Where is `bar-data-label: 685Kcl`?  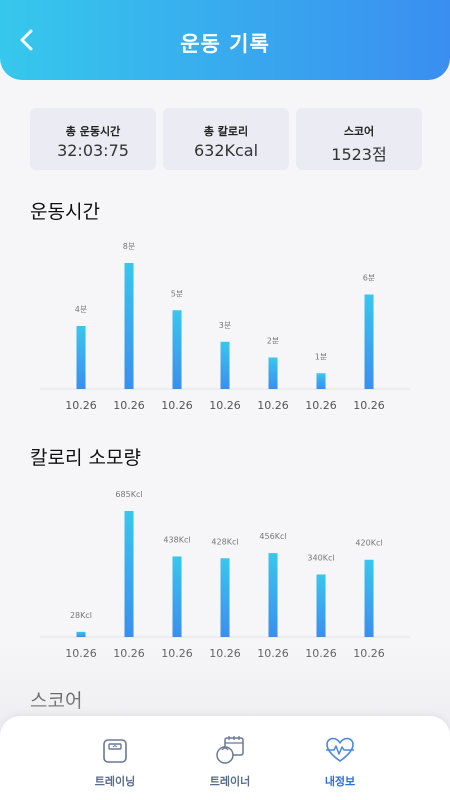 bar-data-label: 685Kcl is located at coordinates (128, 494).